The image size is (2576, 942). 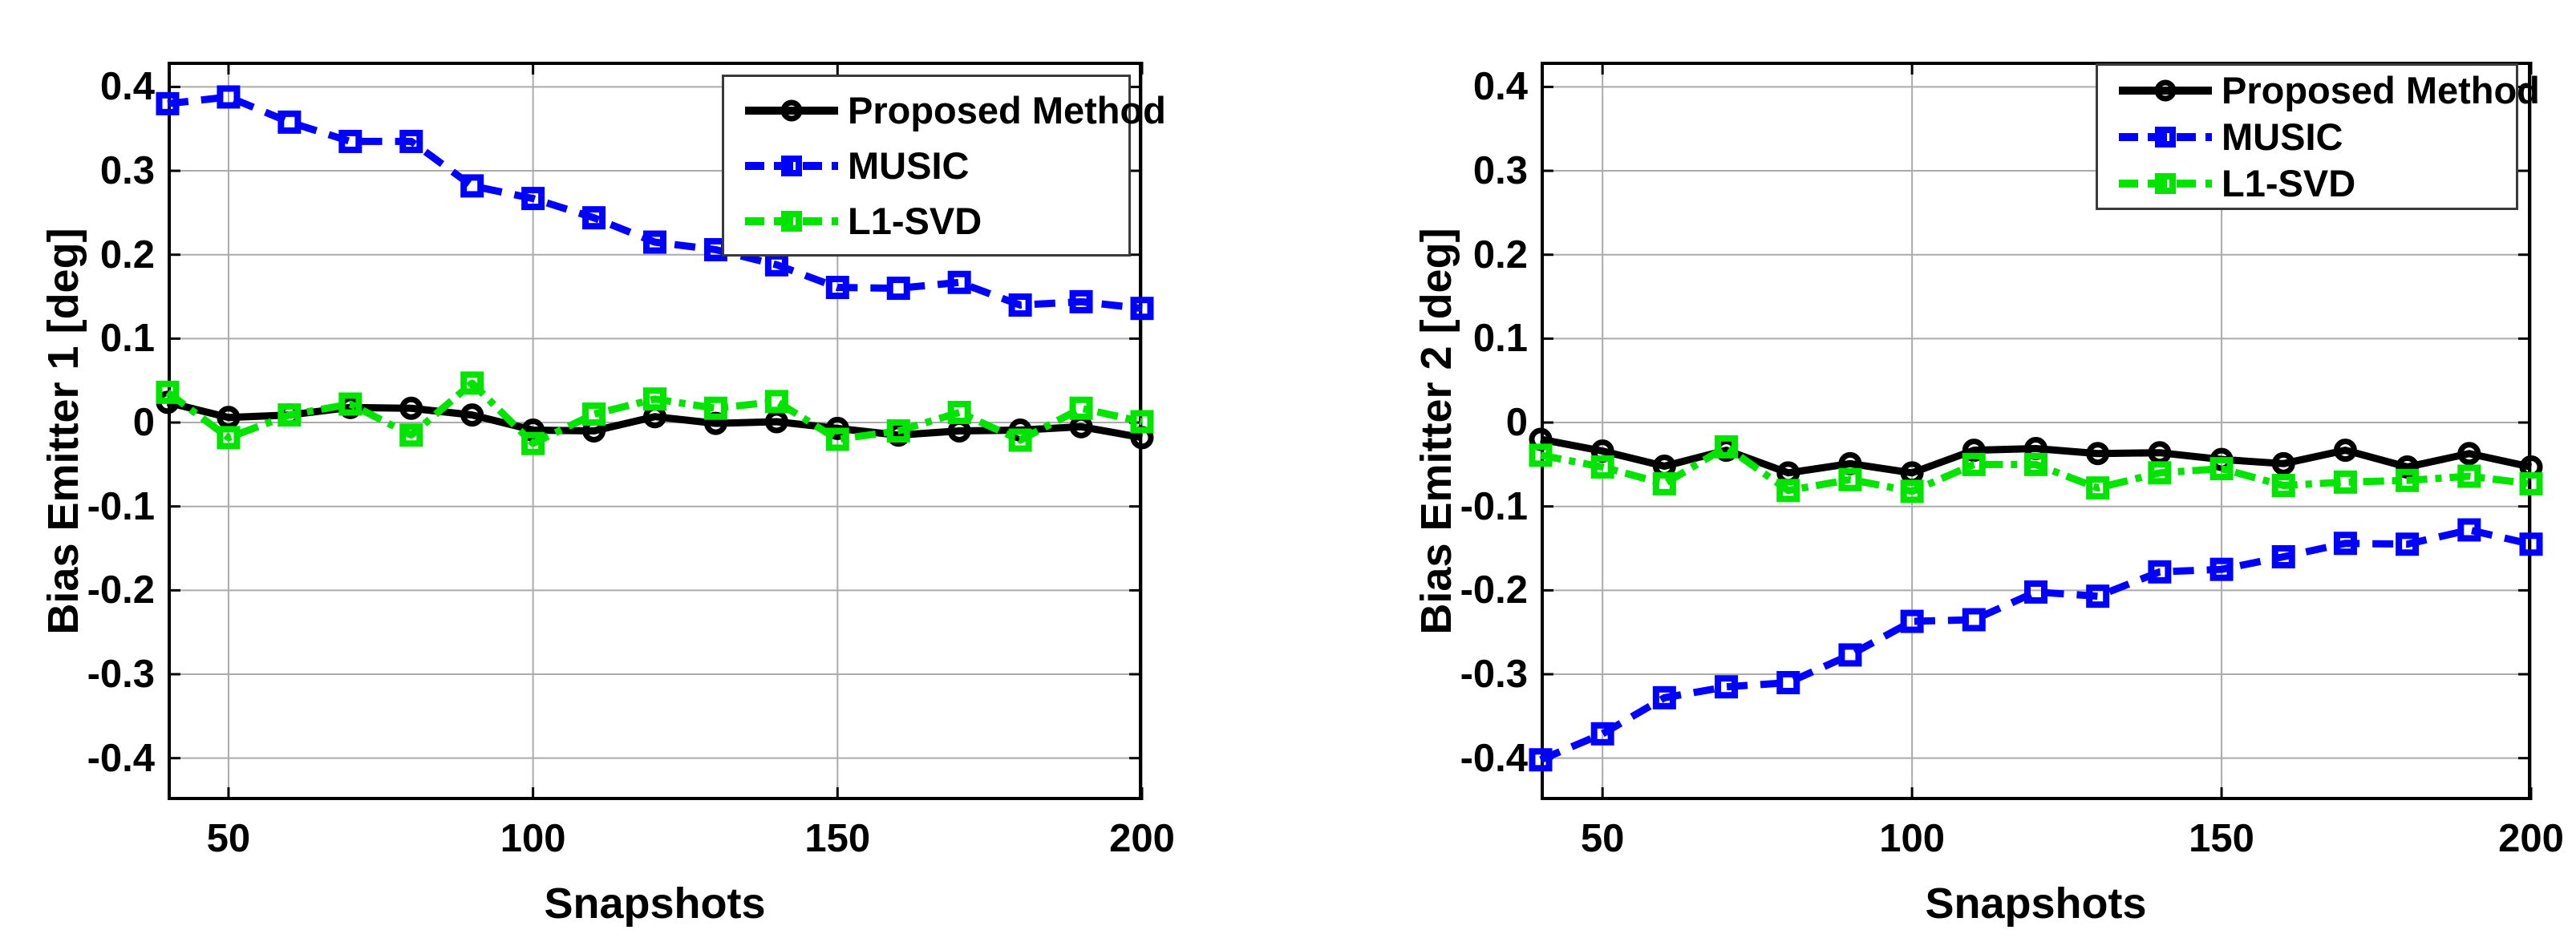 I want to click on legend: Proposed Method MUSIC L1-SVD, so click(x=944, y=166).